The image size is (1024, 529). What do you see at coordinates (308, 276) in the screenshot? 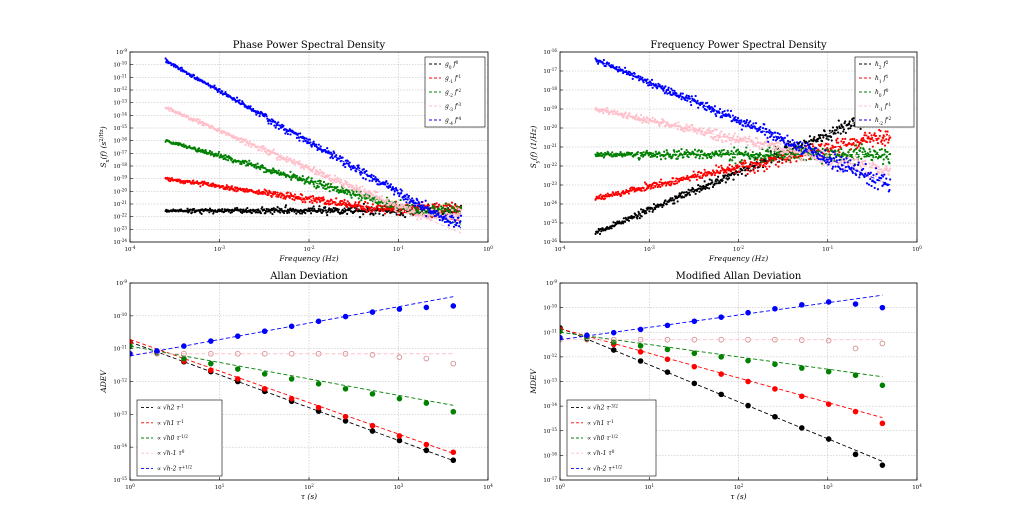
I see `chart-title: Allan Deviation` at bounding box center [308, 276].